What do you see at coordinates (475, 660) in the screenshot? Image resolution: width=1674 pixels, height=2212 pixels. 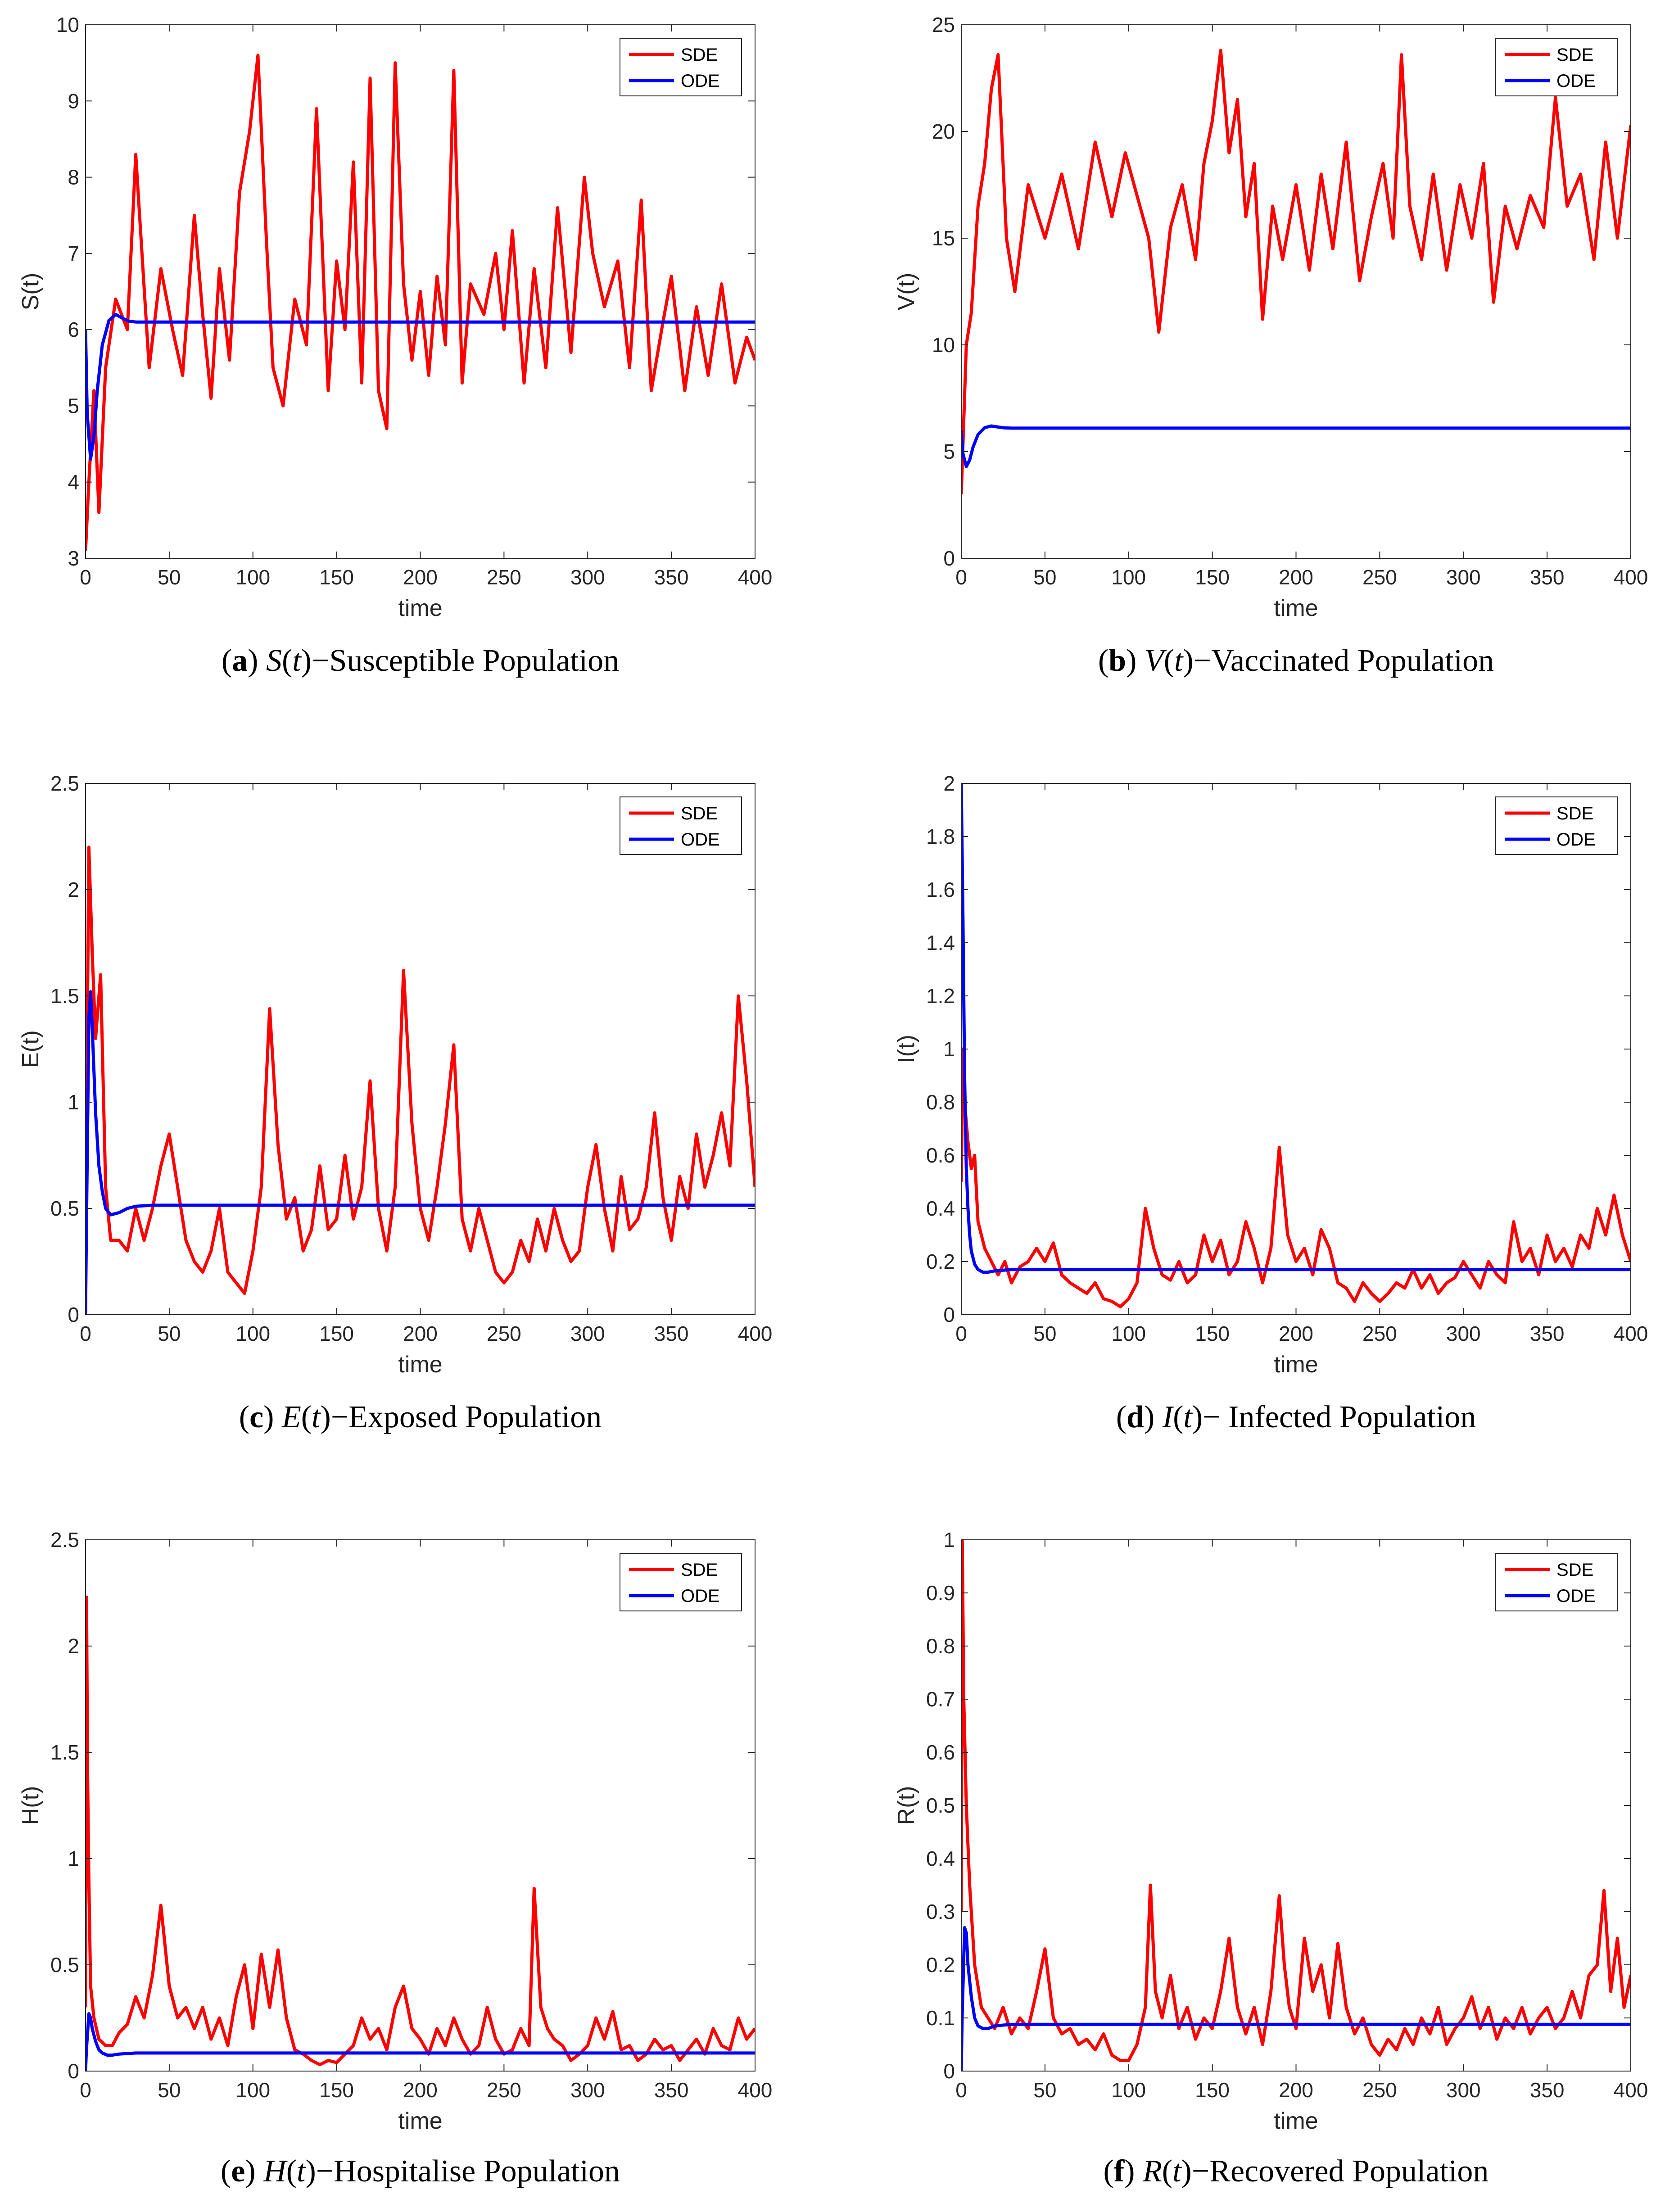 I see `caption-part: Susceptible Population` at bounding box center [475, 660].